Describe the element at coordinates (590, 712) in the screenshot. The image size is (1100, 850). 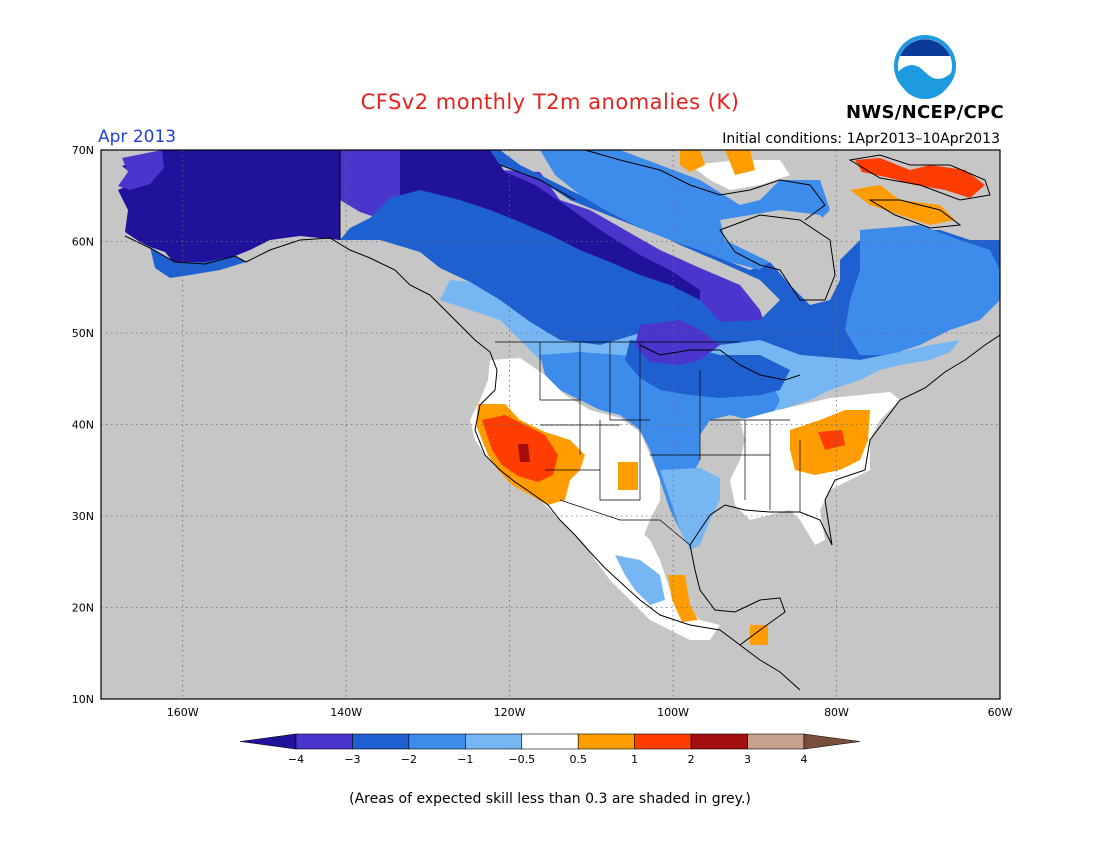
I see `lon-axis: 160W 140W 120W 100W 80W 60W` at that location.